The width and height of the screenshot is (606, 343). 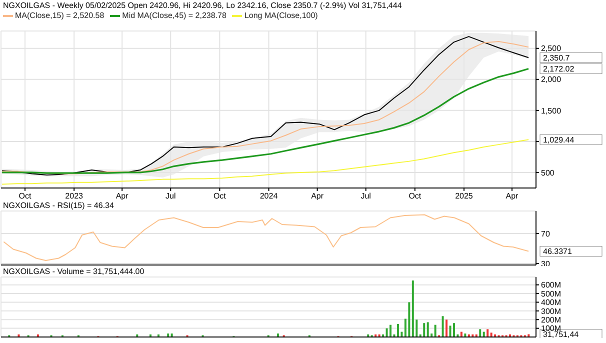 What do you see at coordinates (551, 311) in the screenshot?
I see `y-tick-label: 300M` at bounding box center [551, 311].